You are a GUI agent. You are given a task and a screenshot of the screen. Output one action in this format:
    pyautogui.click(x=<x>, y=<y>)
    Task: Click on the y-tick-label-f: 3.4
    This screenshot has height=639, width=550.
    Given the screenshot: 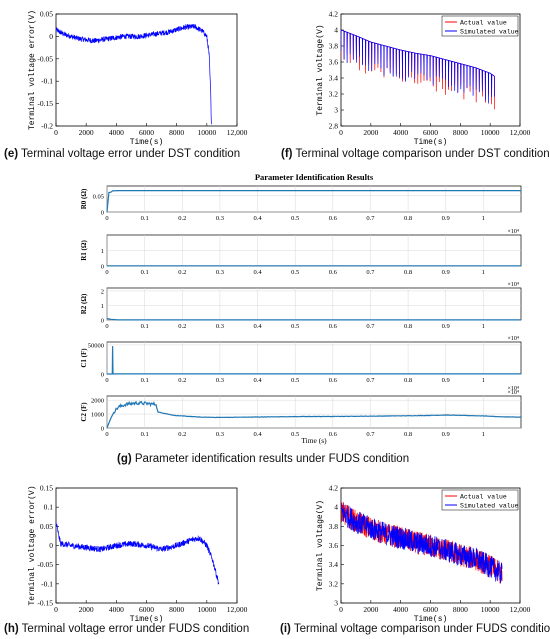 What is the action you would take?
    pyautogui.click(x=334, y=78)
    